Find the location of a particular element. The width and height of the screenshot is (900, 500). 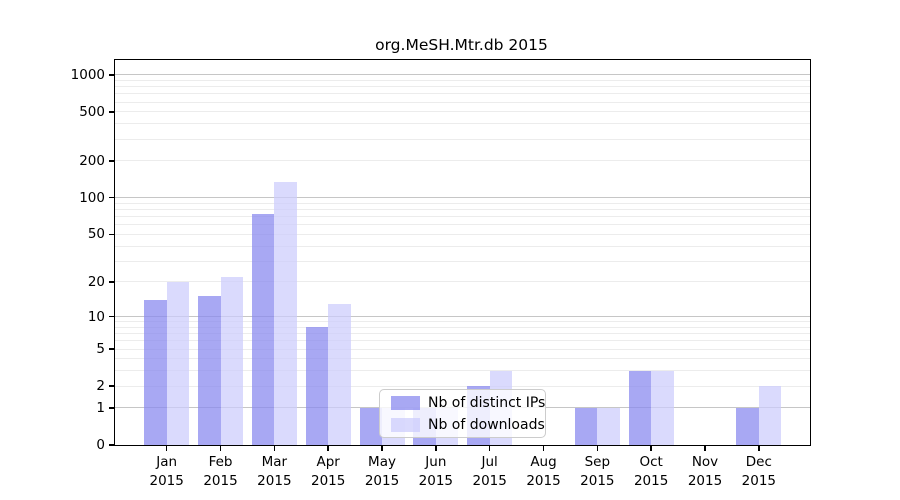

y-tick-label: 10 is located at coordinates (96, 316).